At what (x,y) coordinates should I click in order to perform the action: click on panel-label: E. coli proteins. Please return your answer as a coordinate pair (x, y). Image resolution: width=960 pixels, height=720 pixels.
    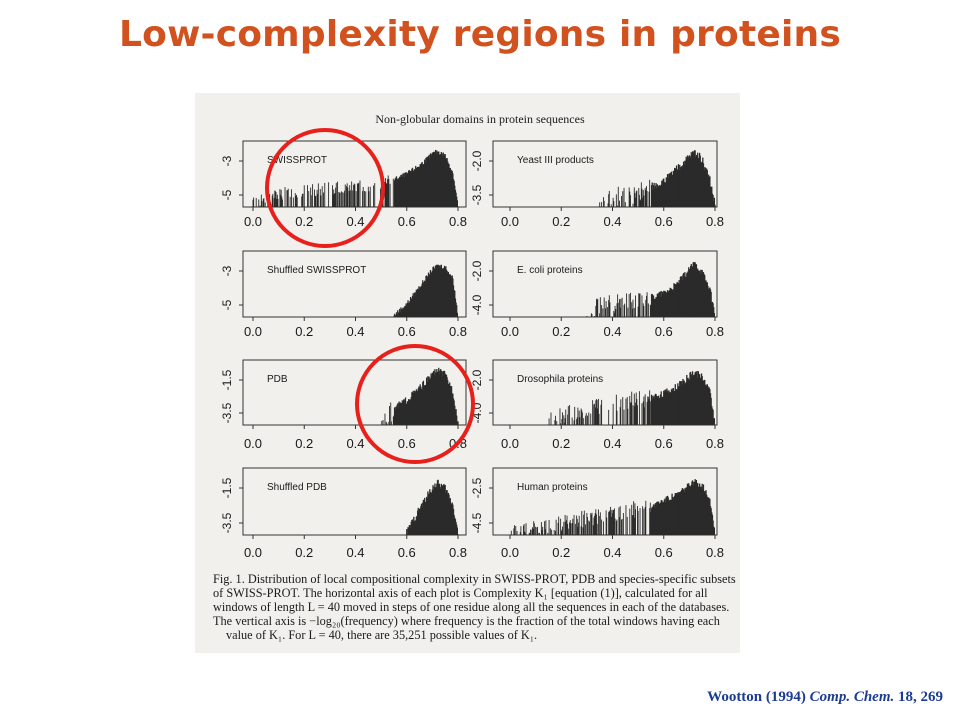
    Looking at the image, I should click on (550, 270).